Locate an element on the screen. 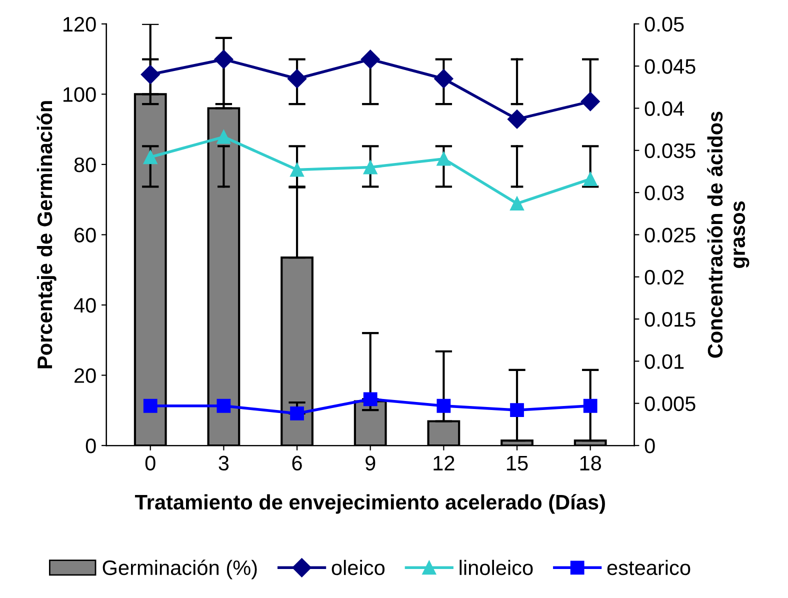 The width and height of the screenshot is (788, 598). legend-label: Germinación (%) is located at coordinates (179, 570).